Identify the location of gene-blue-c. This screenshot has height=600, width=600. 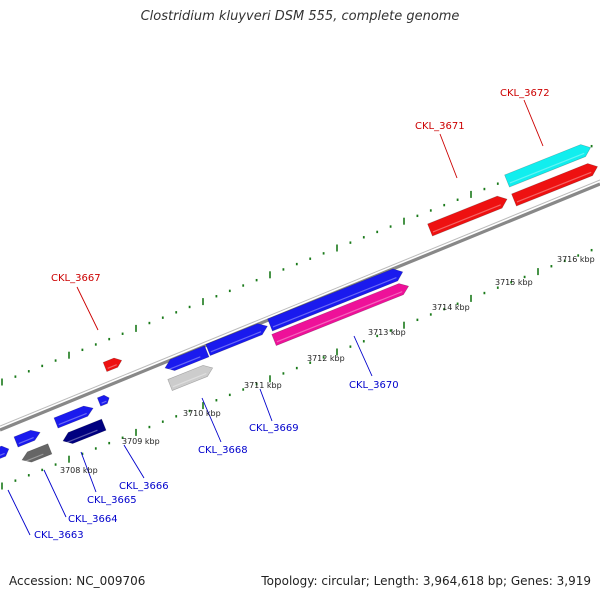
(73, 417).